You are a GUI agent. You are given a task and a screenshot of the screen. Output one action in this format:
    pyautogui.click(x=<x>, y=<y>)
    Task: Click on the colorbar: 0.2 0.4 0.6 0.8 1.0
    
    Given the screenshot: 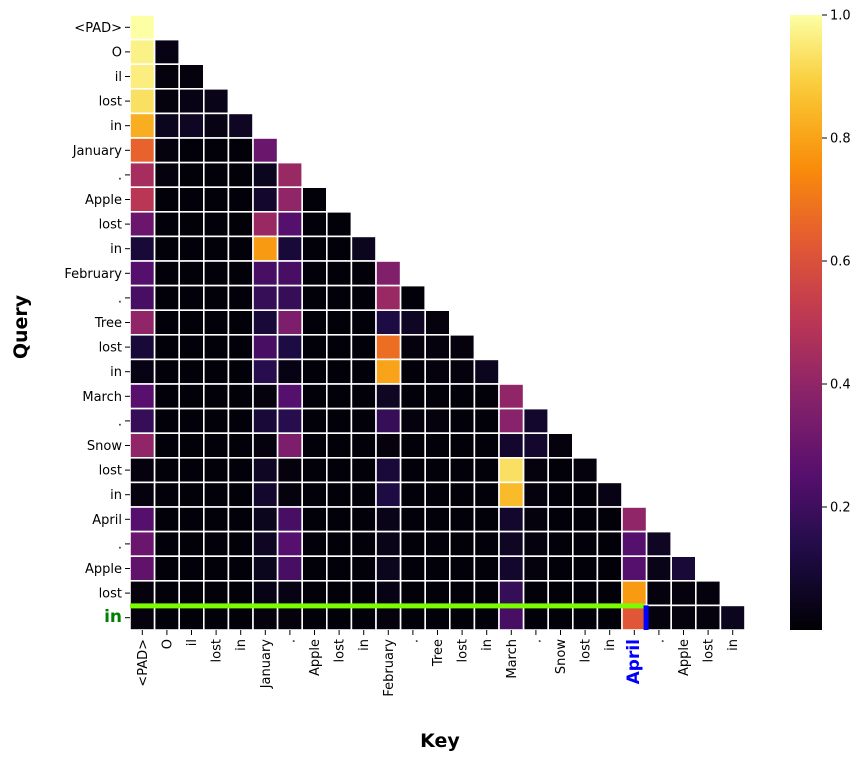 What is the action you would take?
    pyautogui.click(x=820, y=319)
    